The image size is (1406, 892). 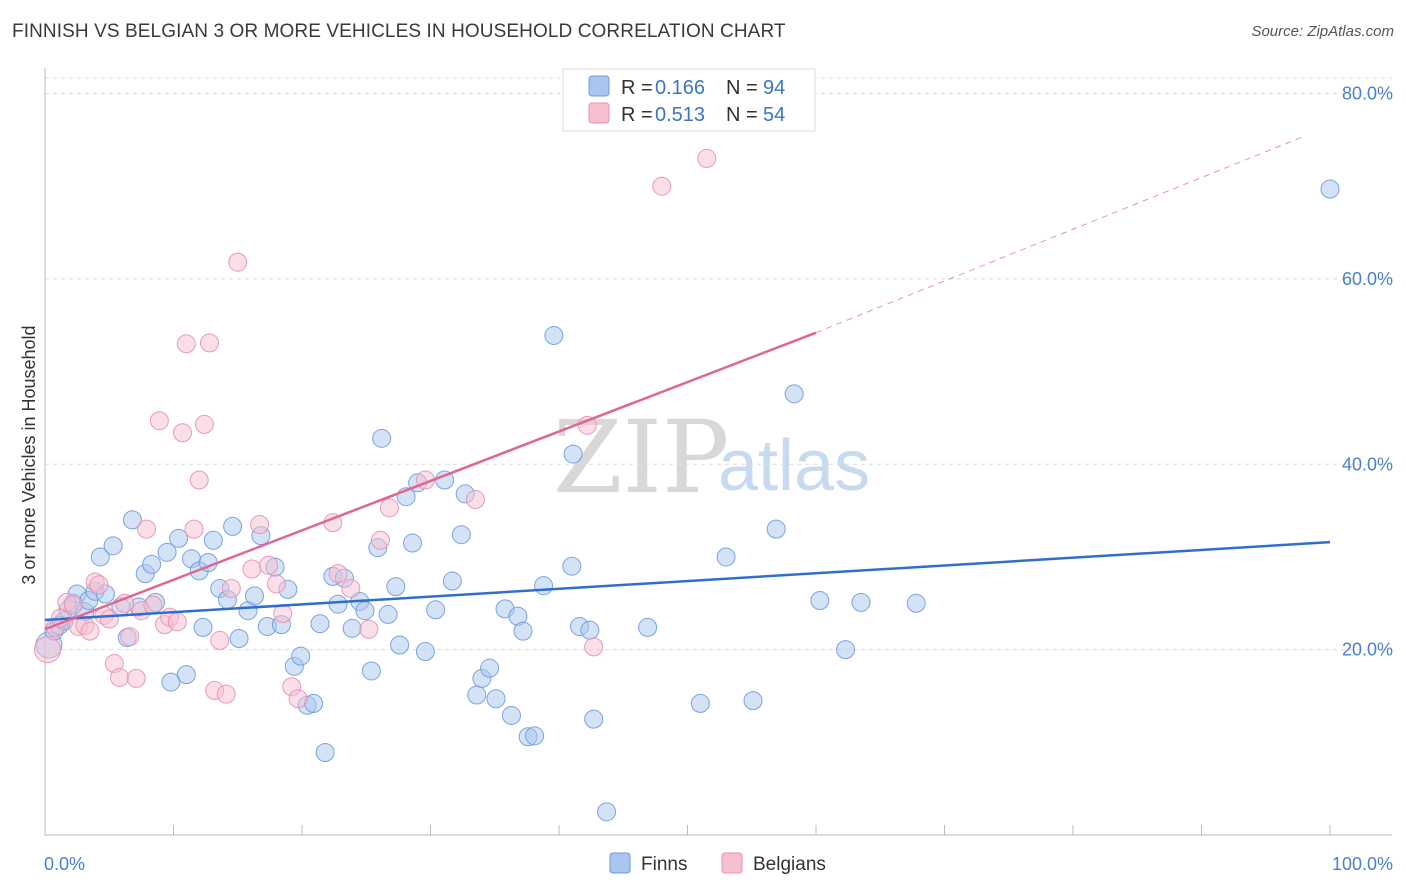 What do you see at coordinates (742, 115) in the screenshot?
I see `legend-n-label-belgians: N =` at bounding box center [742, 115].